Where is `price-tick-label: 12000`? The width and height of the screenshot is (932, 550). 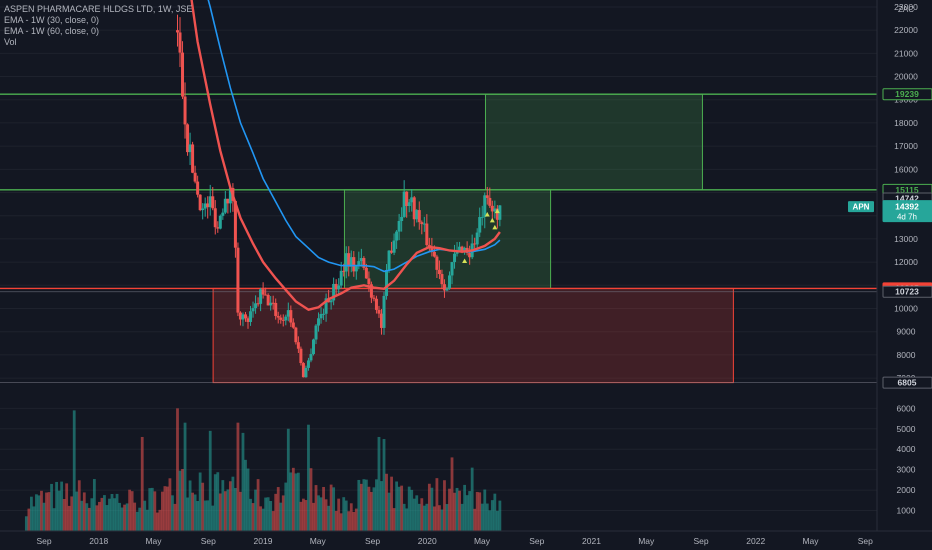 price-tick-label: 12000 is located at coordinates (906, 262).